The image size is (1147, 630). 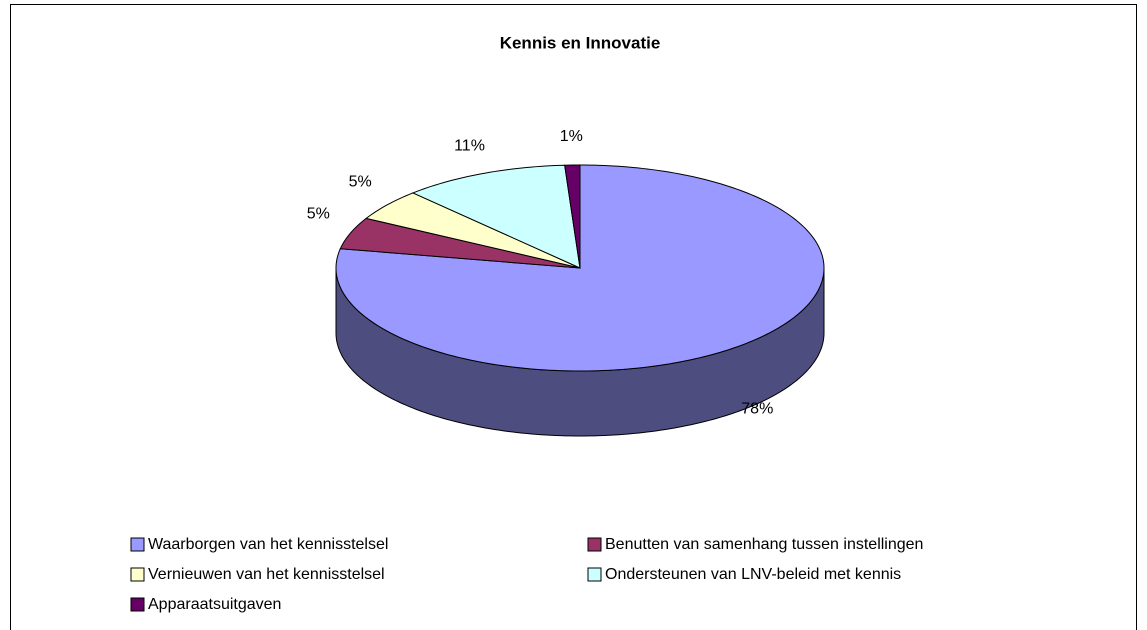 What do you see at coordinates (757, 409) in the screenshot?
I see `data-label: 78%` at bounding box center [757, 409].